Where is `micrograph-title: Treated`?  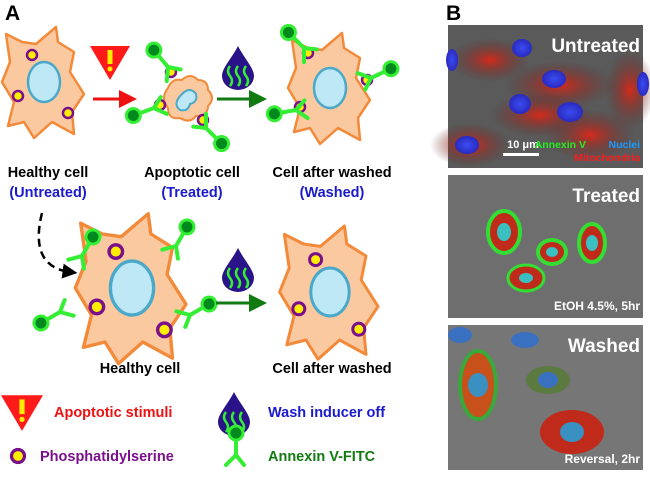 micrograph-title: Treated is located at coordinates (606, 196).